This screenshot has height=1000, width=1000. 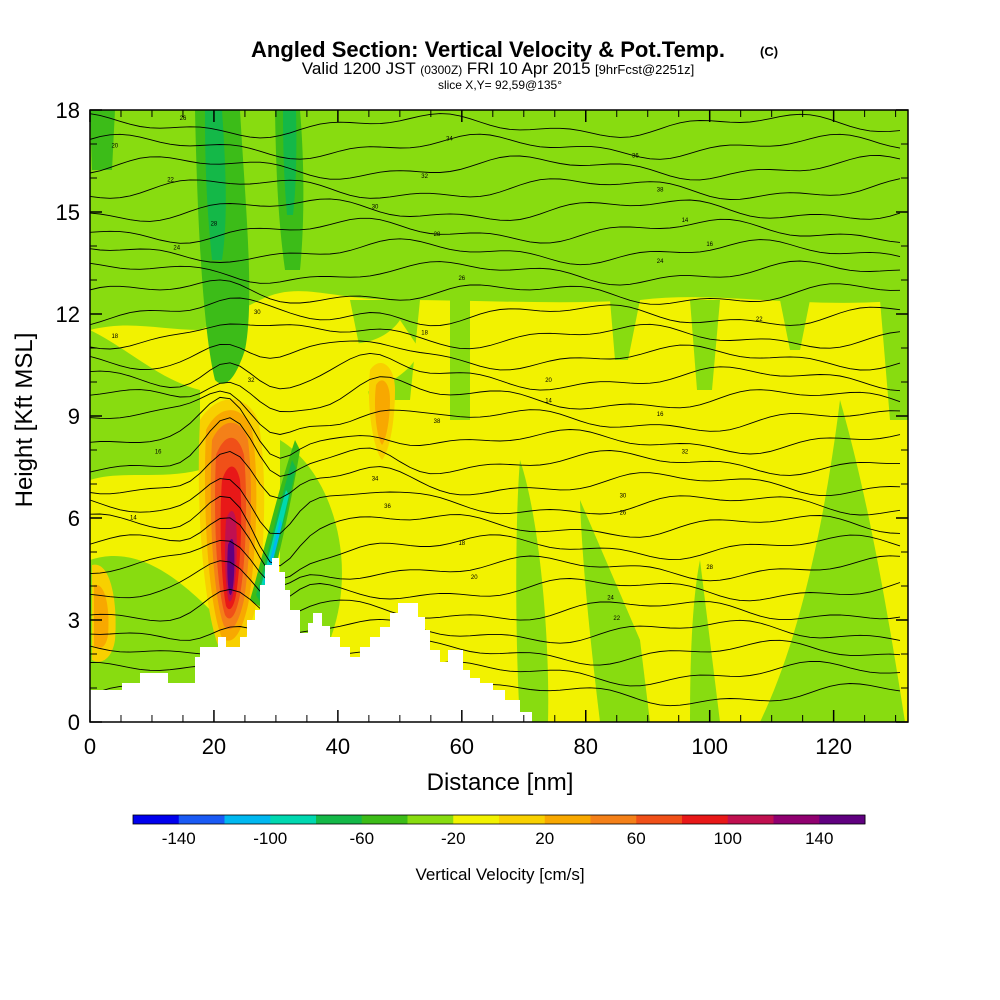 What do you see at coordinates (769, 51) in the screenshot?
I see `chart-title-unit: (C)` at bounding box center [769, 51].